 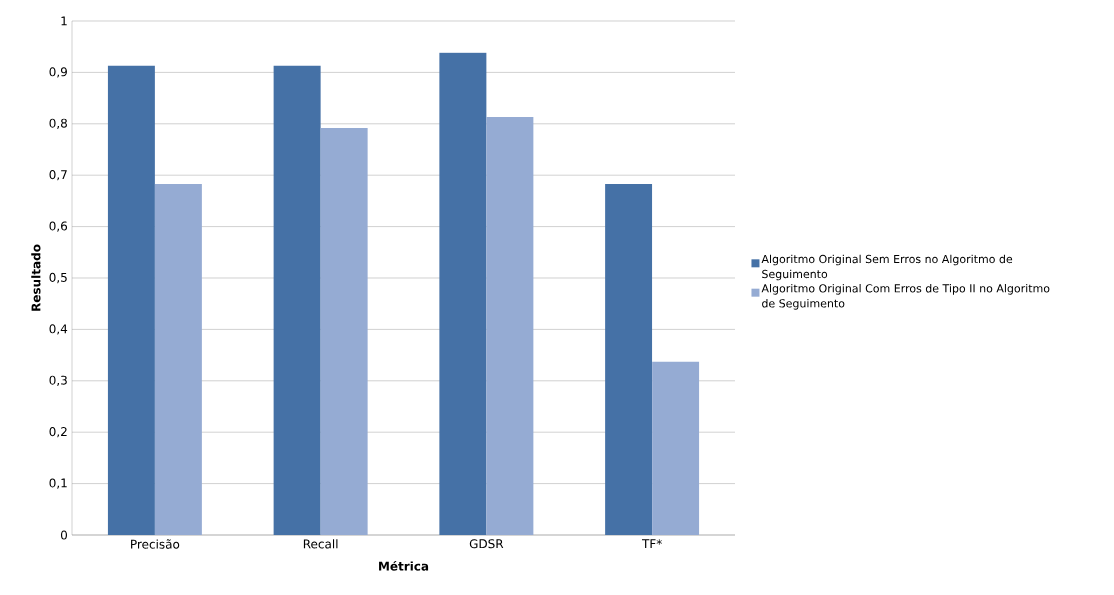 I want to click on y-tick-label: 0, so click(x=64, y=535).